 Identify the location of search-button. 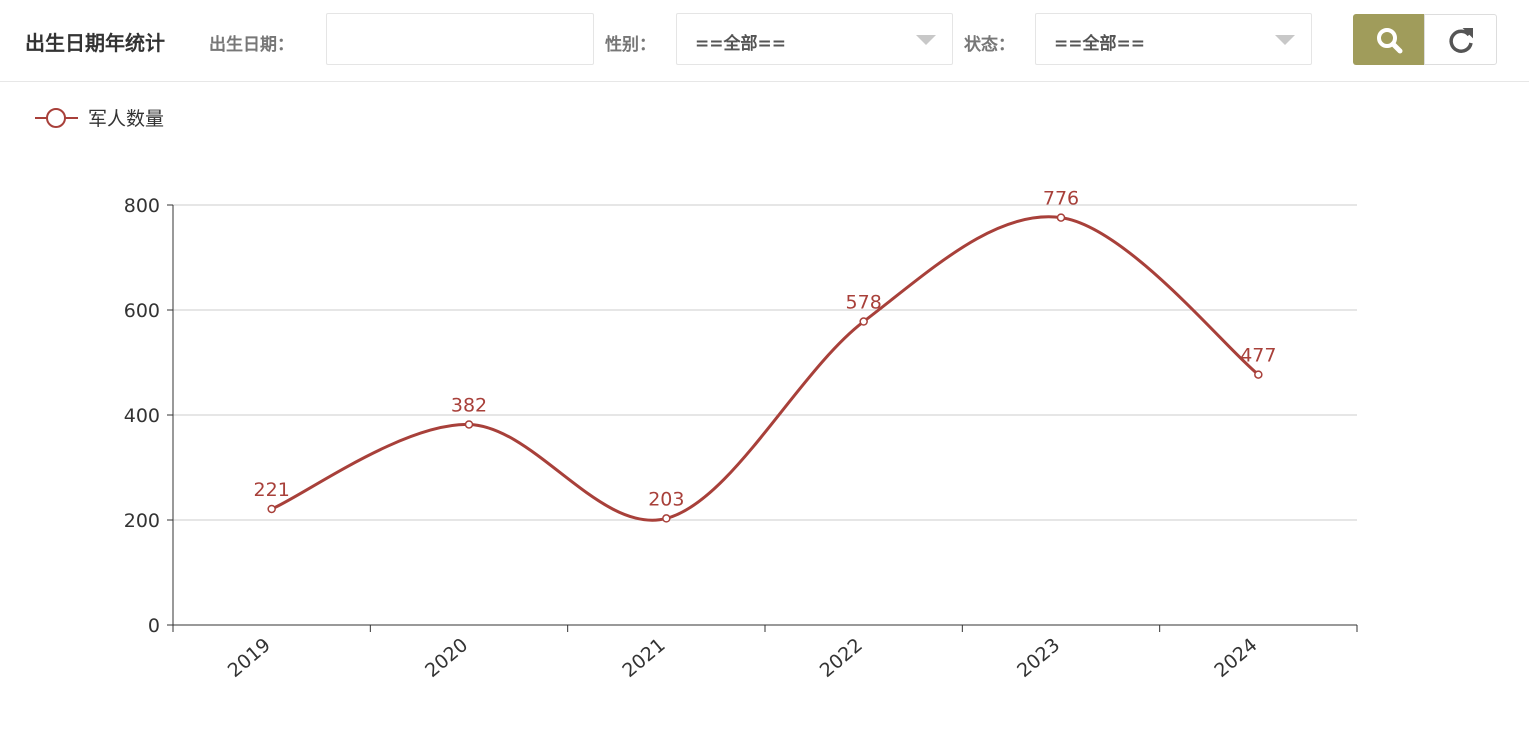
(1389, 39).